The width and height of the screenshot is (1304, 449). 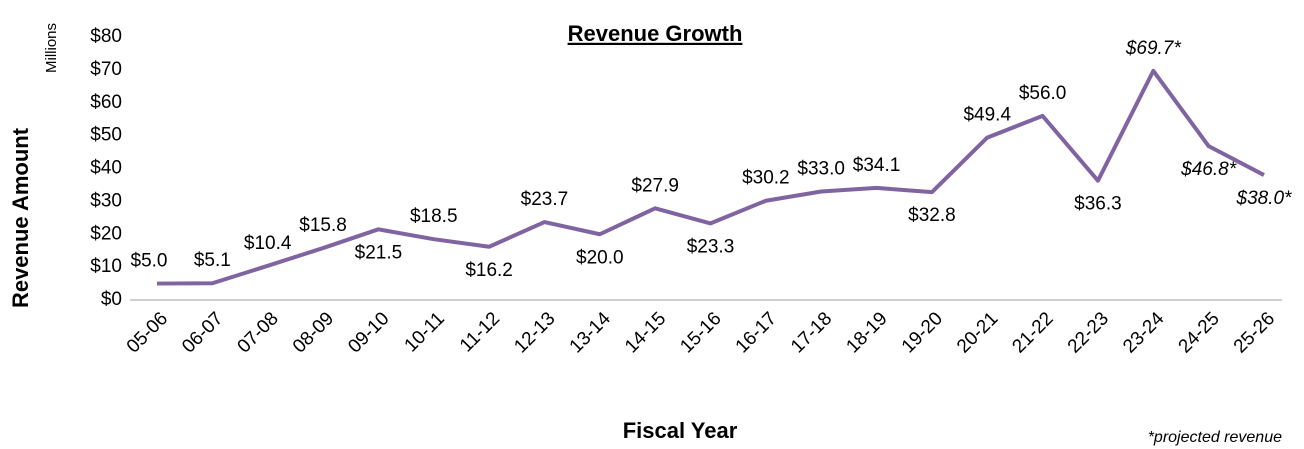 What do you see at coordinates (149, 261) in the screenshot?
I see `data-label: $5.0` at bounding box center [149, 261].